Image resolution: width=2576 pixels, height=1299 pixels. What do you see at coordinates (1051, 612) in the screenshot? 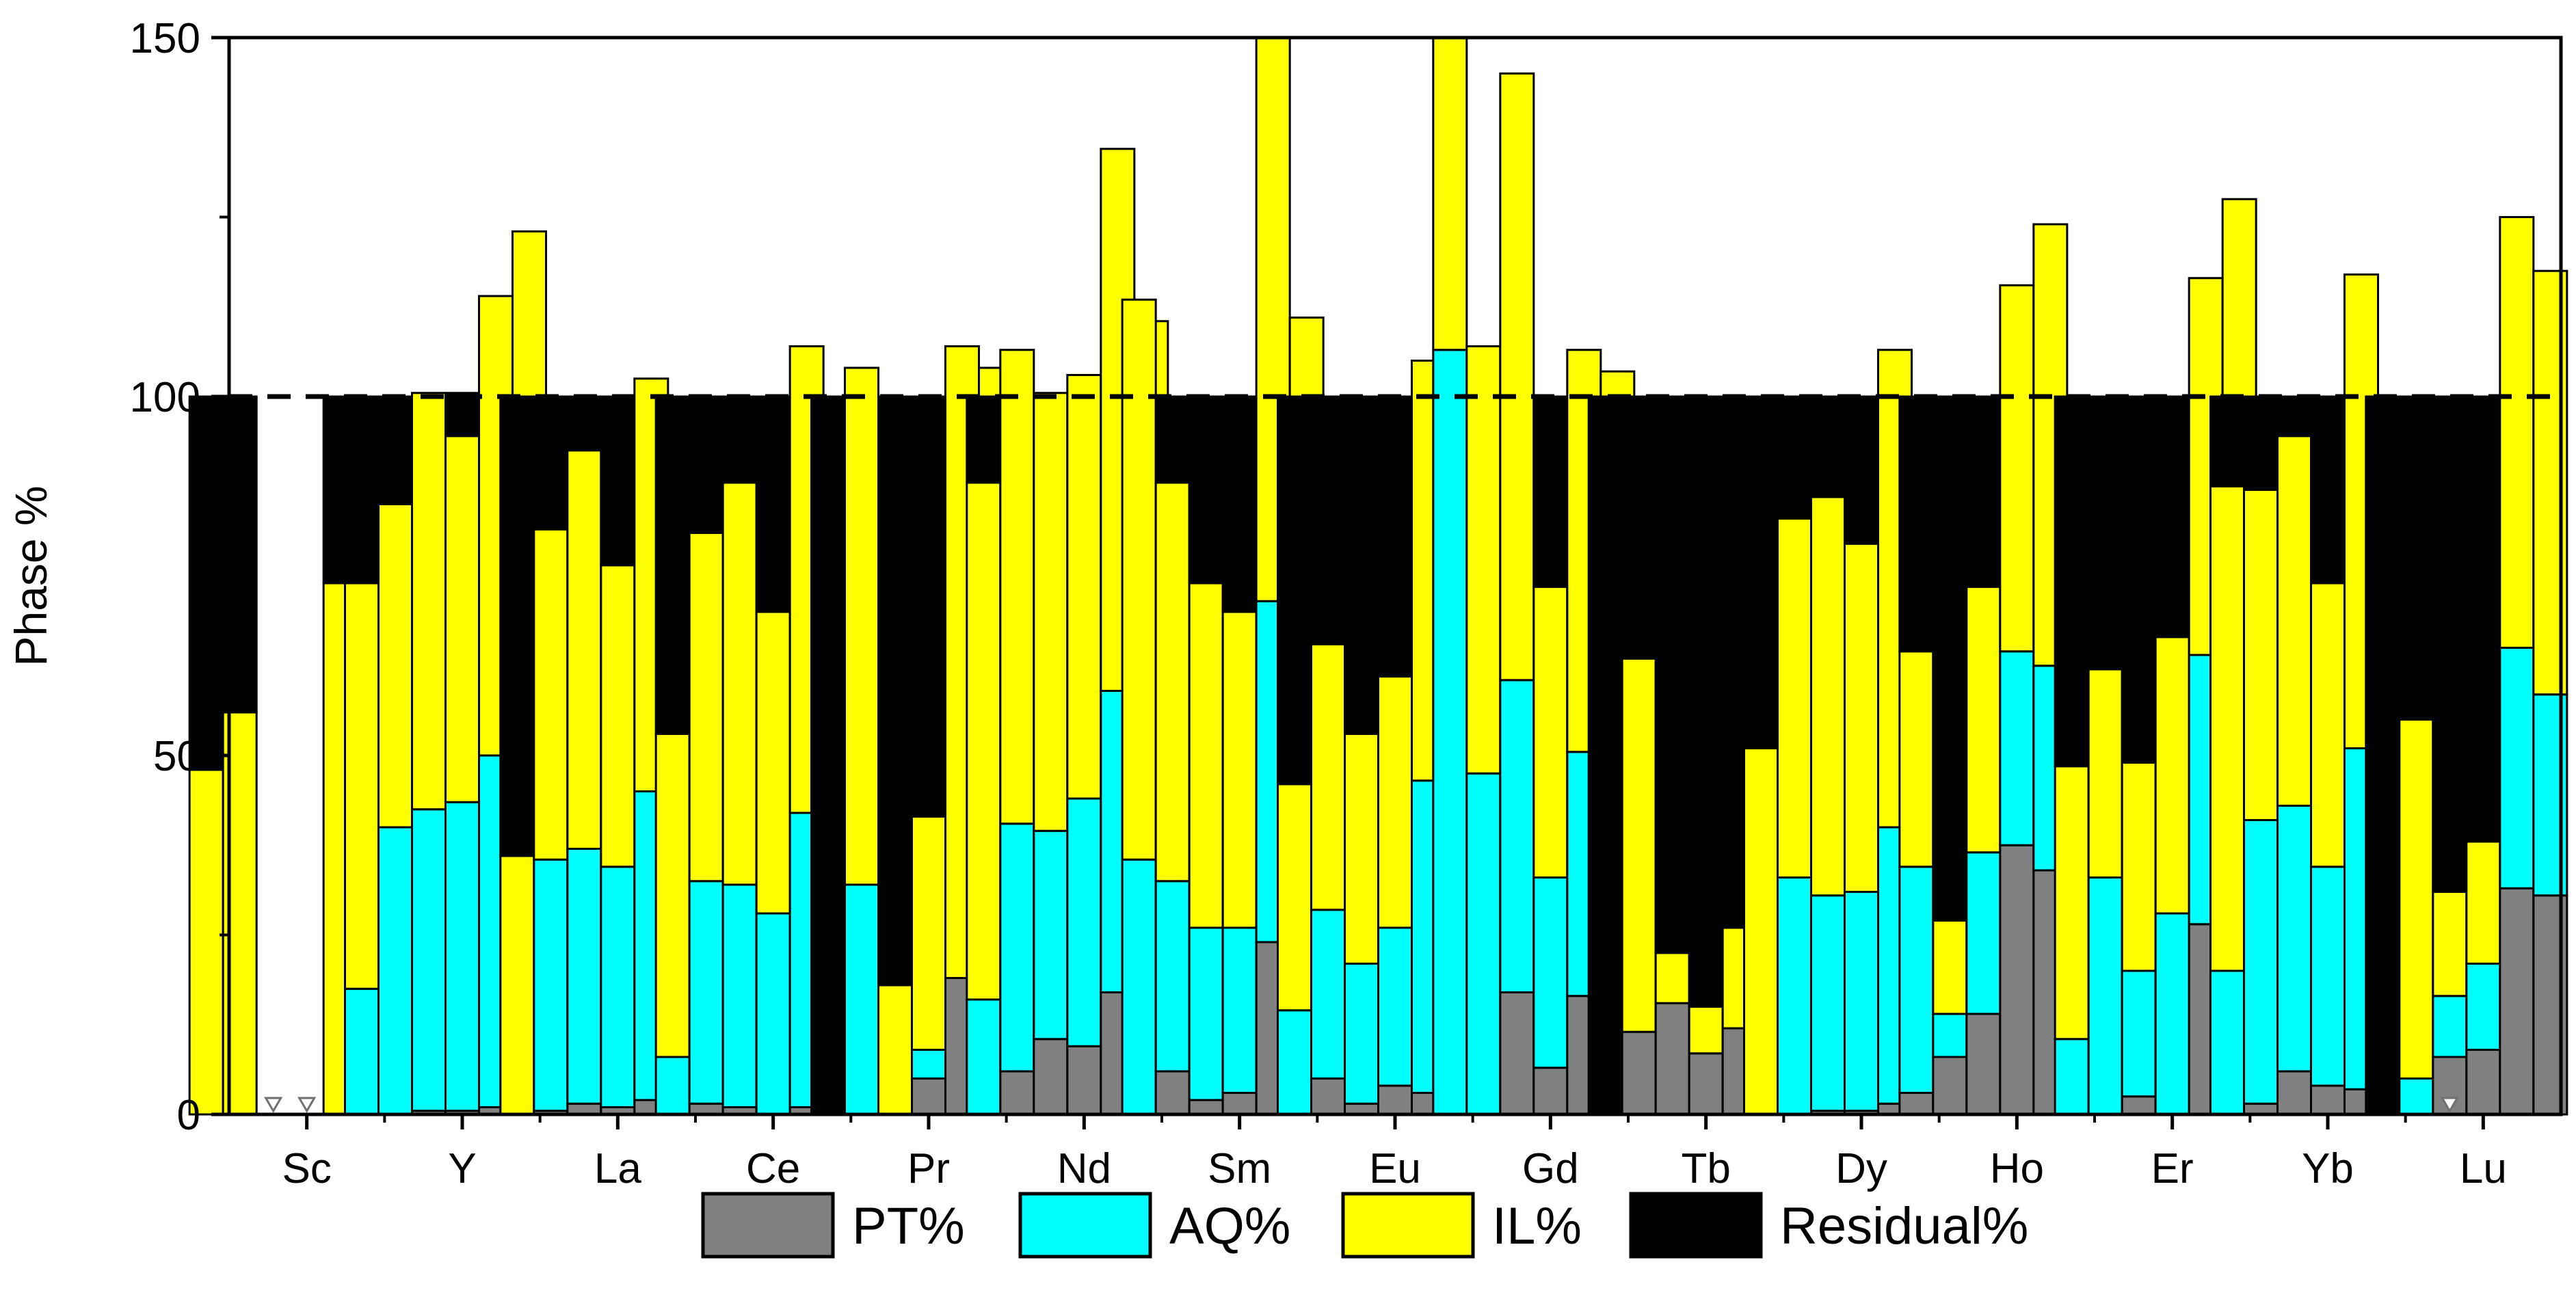
I see `bar-segment-nd-3-il` at bounding box center [1051, 612].